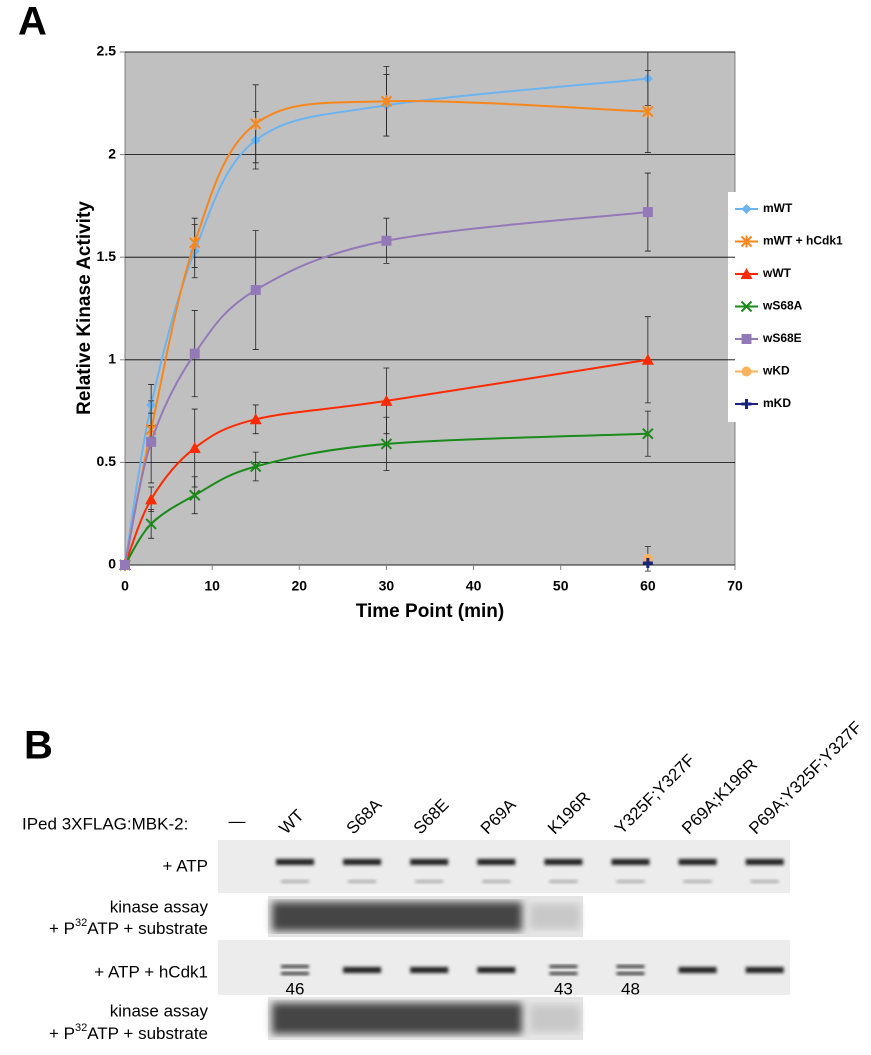 Image resolution: width=871 pixels, height=1055 pixels. Describe the element at coordinates (62, 1033) in the screenshot. I see `row-label-part: + P` at that location.